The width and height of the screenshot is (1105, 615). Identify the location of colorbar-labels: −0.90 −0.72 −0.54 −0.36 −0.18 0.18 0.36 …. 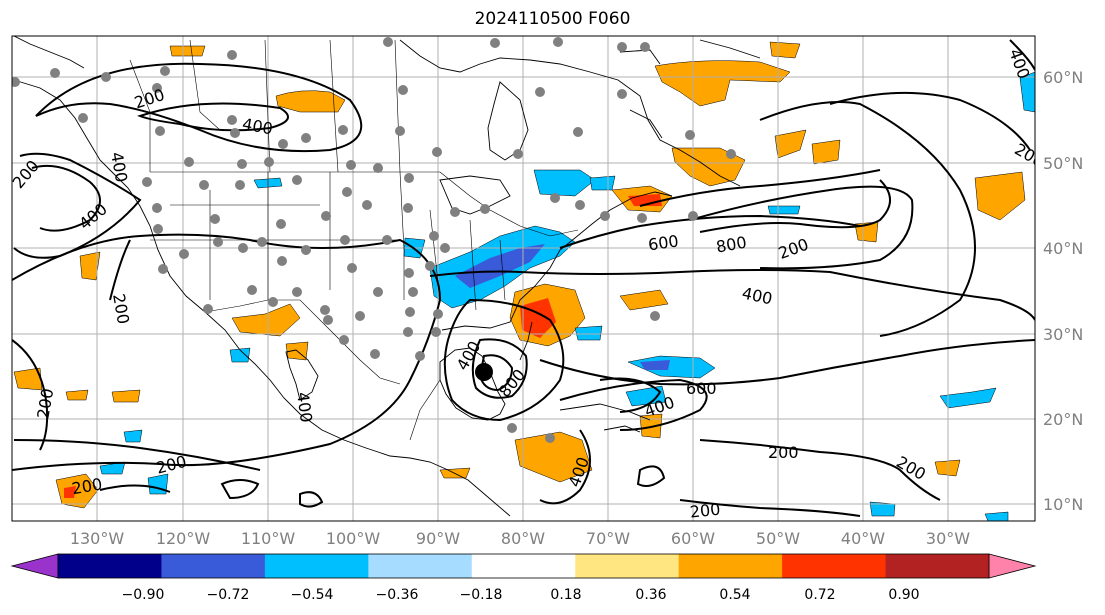
(521, 595).